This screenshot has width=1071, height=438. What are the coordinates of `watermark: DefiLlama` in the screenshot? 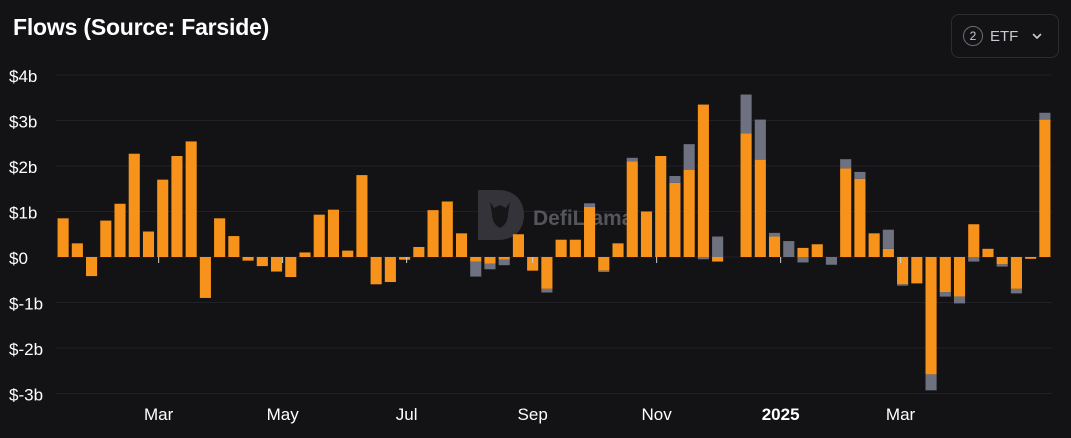 It's located at (556, 215).